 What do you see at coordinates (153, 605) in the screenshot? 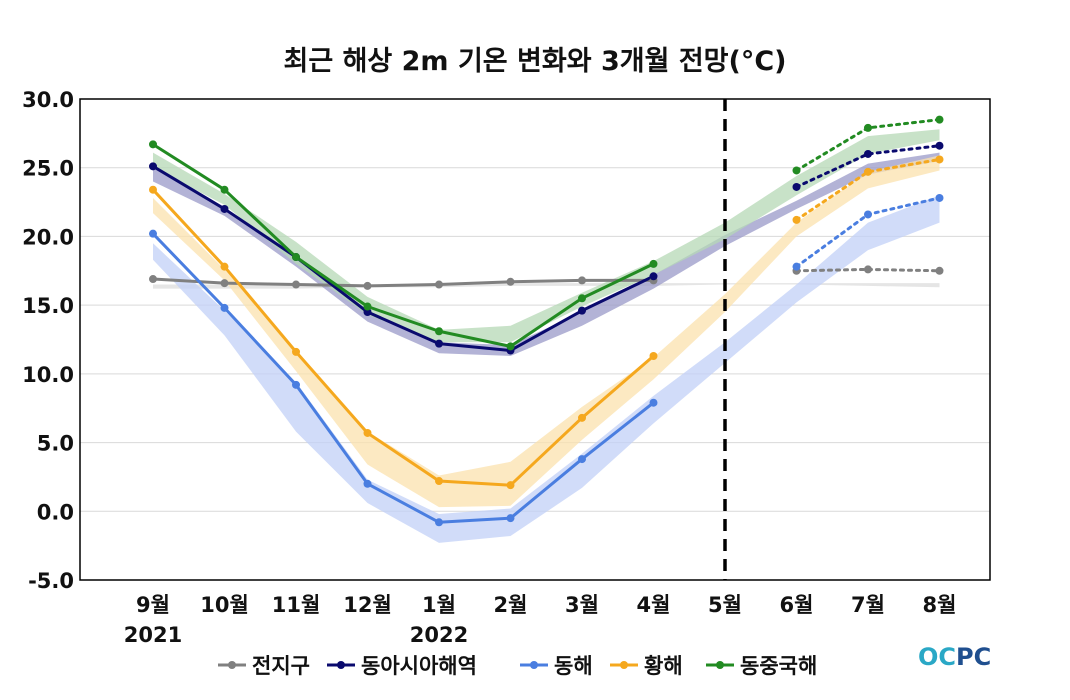
I see `x-tick-label-0: 9월` at bounding box center [153, 605].